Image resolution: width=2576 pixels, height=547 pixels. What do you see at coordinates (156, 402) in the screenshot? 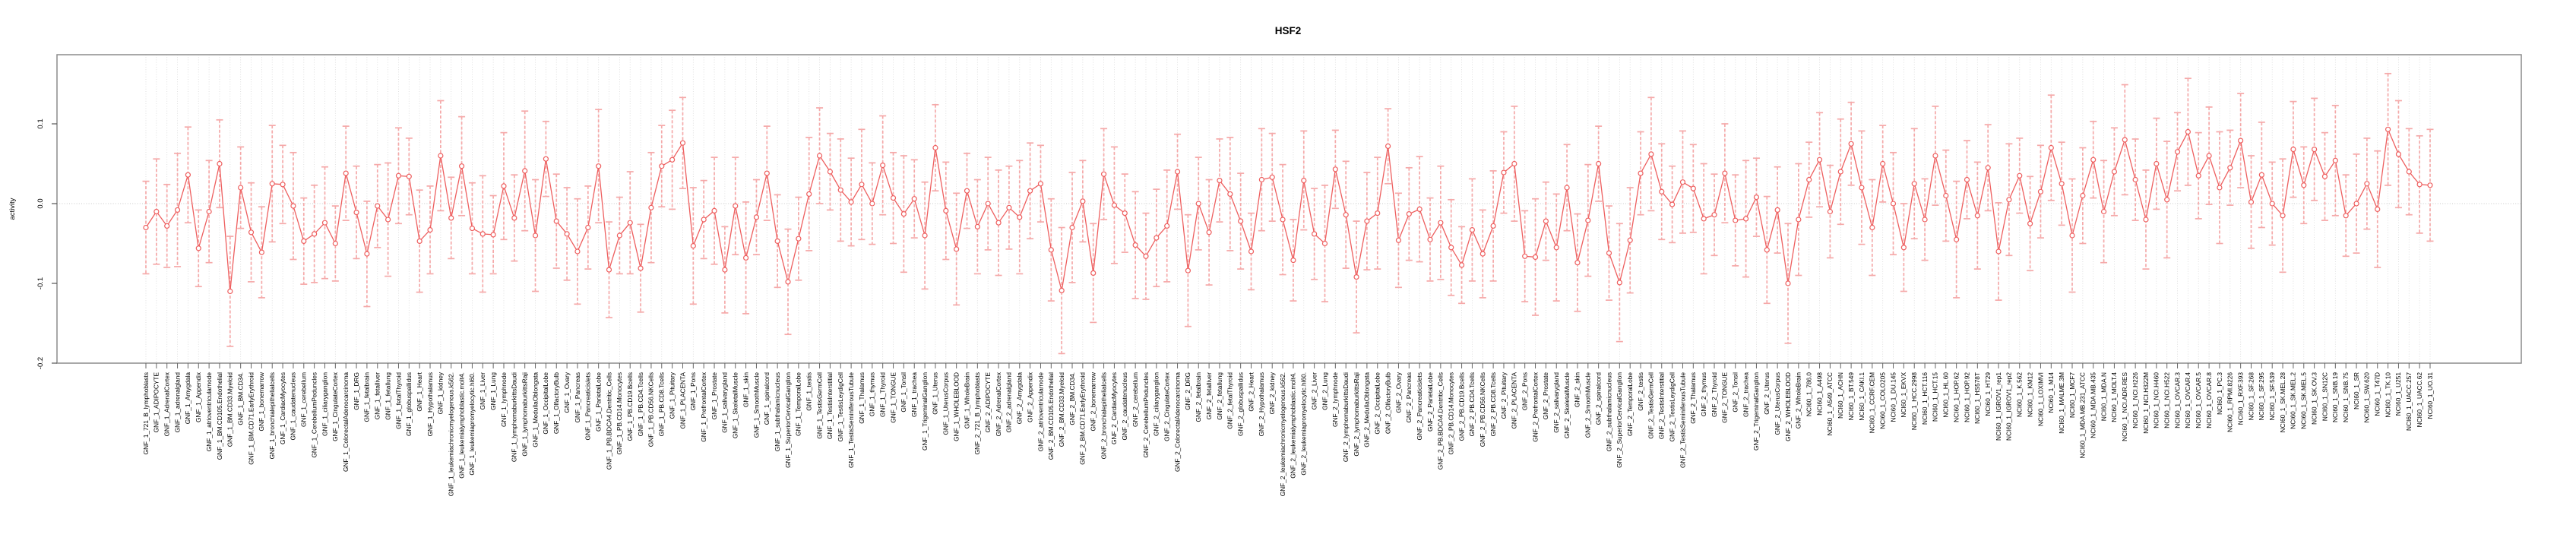
I see `x-tick-label: GNF_1_ADIPOCYTE` at bounding box center [156, 402].